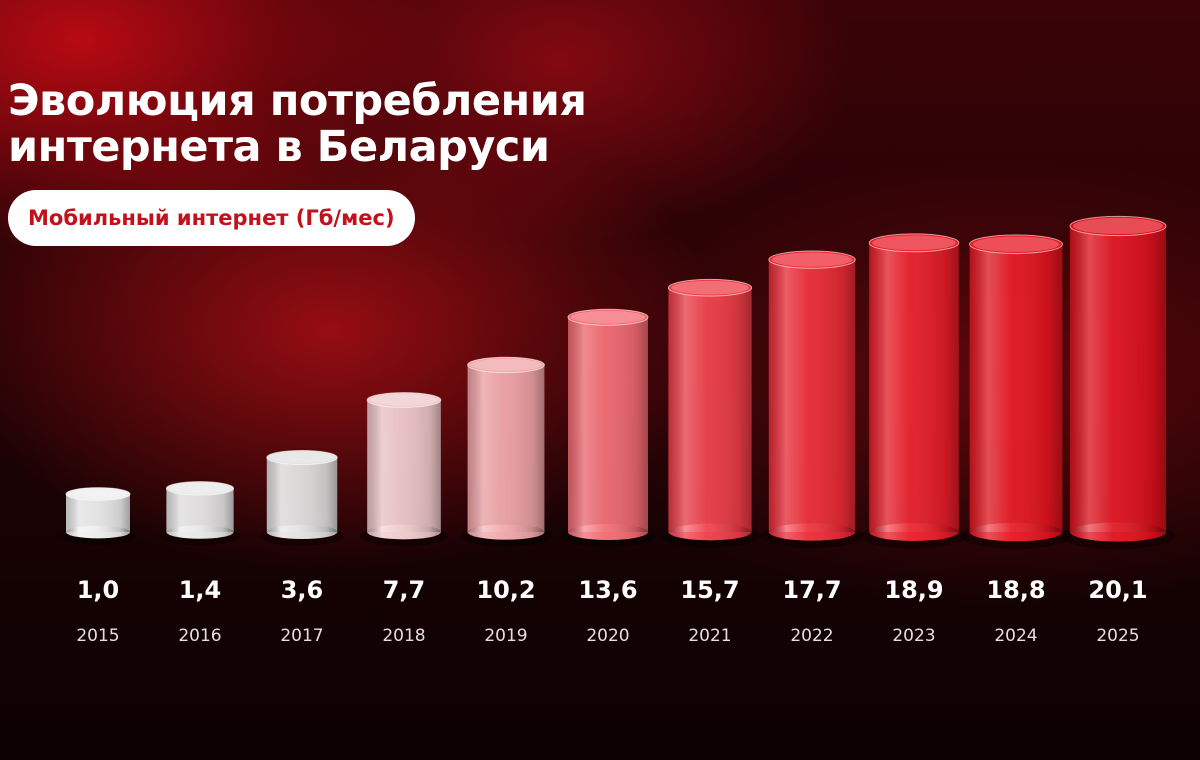  What do you see at coordinates (913, 636) in the screenshot?
I see `x-tick-label: 2023` at bounding box center [913, 636].